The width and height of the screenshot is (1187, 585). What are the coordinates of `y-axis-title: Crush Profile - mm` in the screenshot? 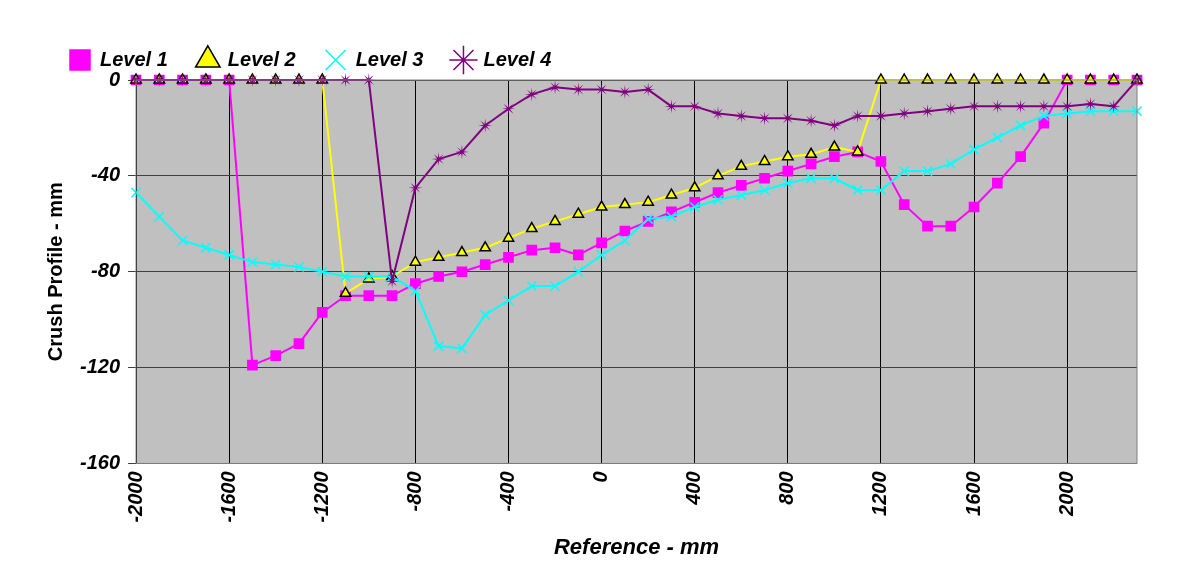 It's located at (54, 272).